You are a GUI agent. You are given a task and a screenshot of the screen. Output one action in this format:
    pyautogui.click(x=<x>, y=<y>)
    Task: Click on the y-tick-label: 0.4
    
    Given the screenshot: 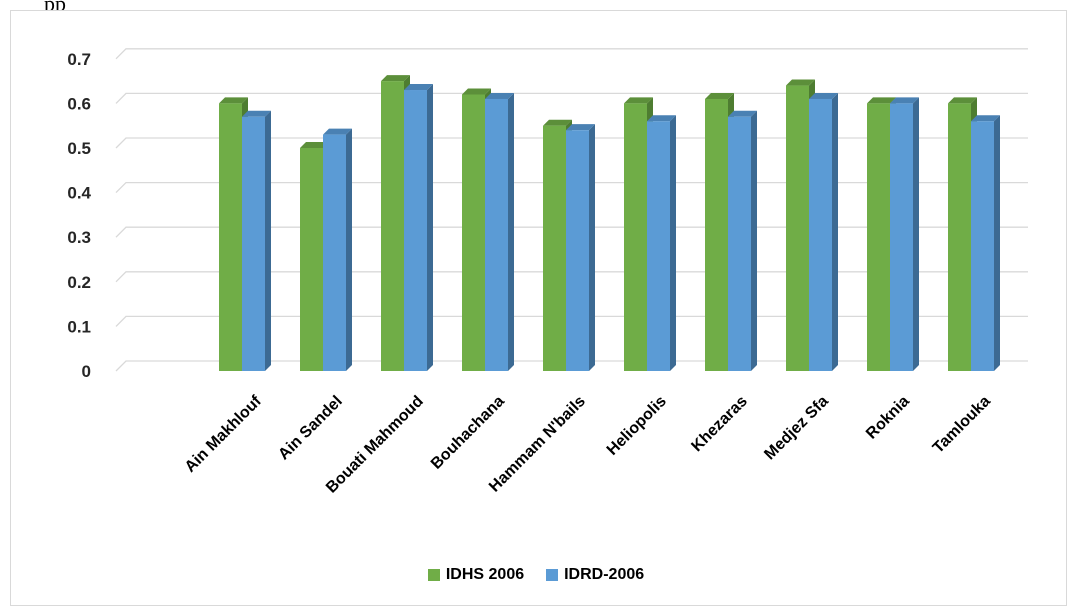 What is the action you would take?
    pyautogui.click(x=79, y=193)
    